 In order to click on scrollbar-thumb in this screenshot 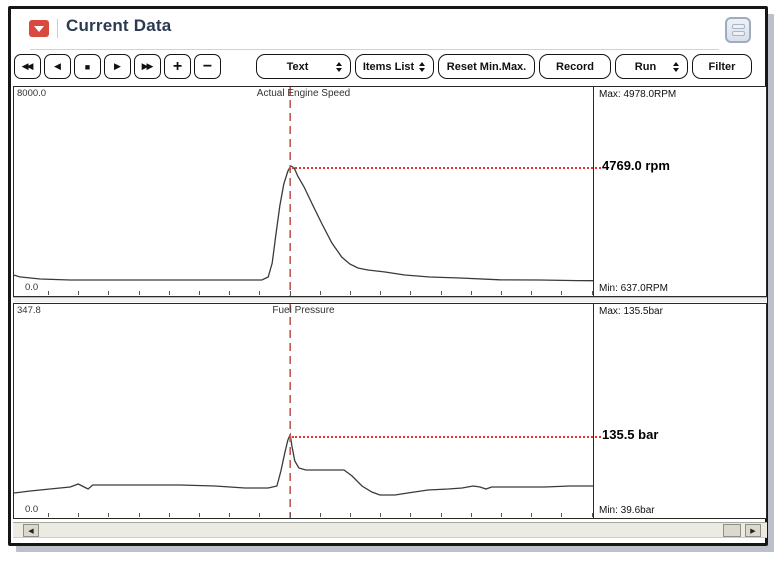, I will do `click(732, 530)`.